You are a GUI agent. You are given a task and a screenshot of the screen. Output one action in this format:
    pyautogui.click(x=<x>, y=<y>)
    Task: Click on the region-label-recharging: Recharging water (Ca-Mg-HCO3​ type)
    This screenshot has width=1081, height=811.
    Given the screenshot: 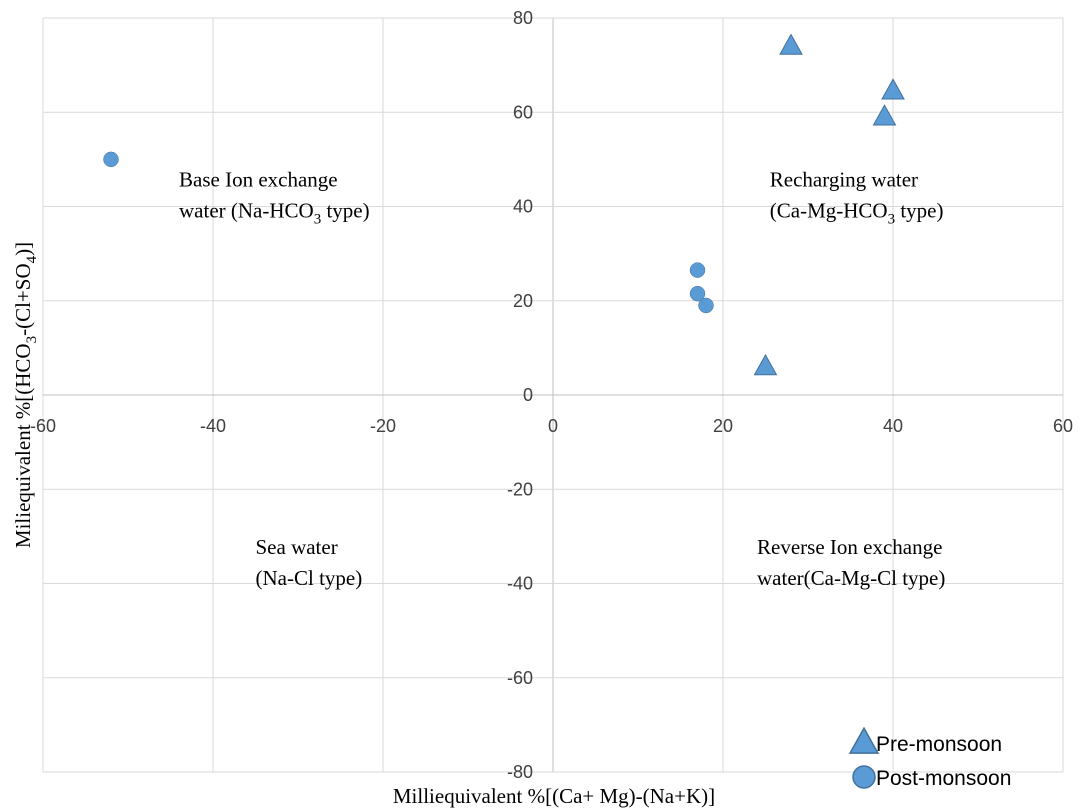 What is the action you would take?
    pyautogui.click(x=857, y=198)
    